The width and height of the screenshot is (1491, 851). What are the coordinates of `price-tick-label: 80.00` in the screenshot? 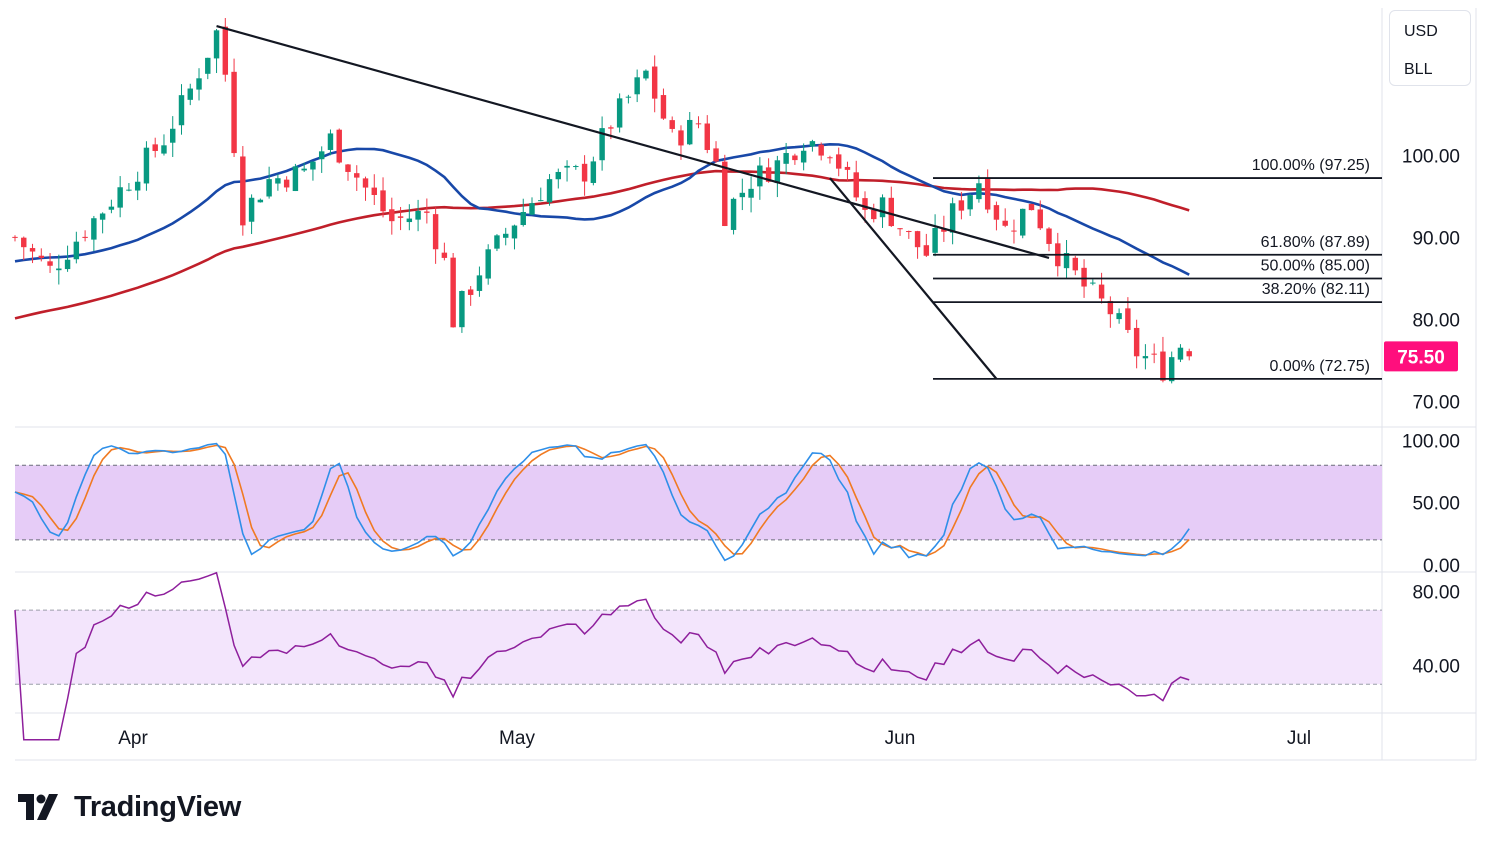 It's located at (1436, 320).